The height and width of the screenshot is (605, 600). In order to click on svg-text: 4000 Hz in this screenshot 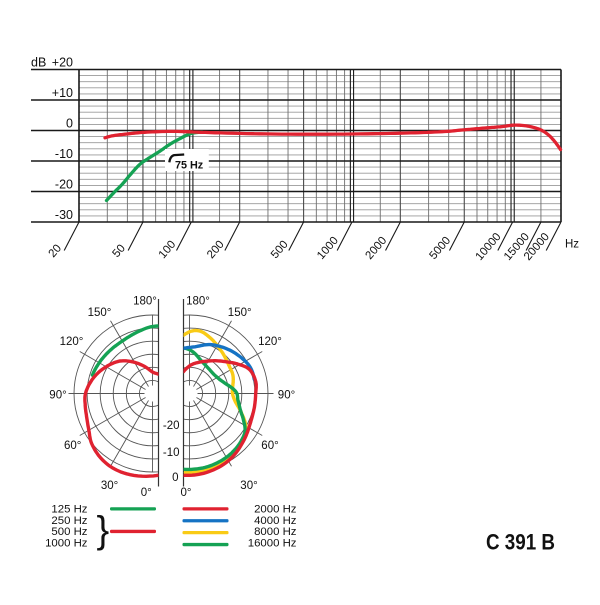, I will do `click(275, 521)`.